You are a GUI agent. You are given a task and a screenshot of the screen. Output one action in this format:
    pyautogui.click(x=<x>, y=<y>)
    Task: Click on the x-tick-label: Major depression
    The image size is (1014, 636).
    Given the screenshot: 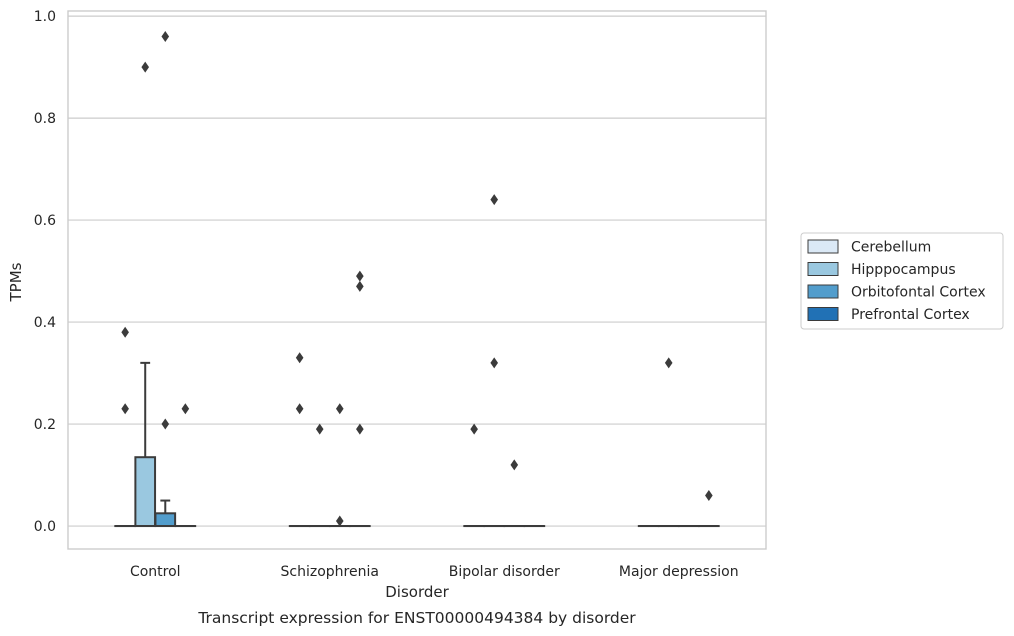 What is the action you would take?
    pyautogui.click(x=679, y=572)
    